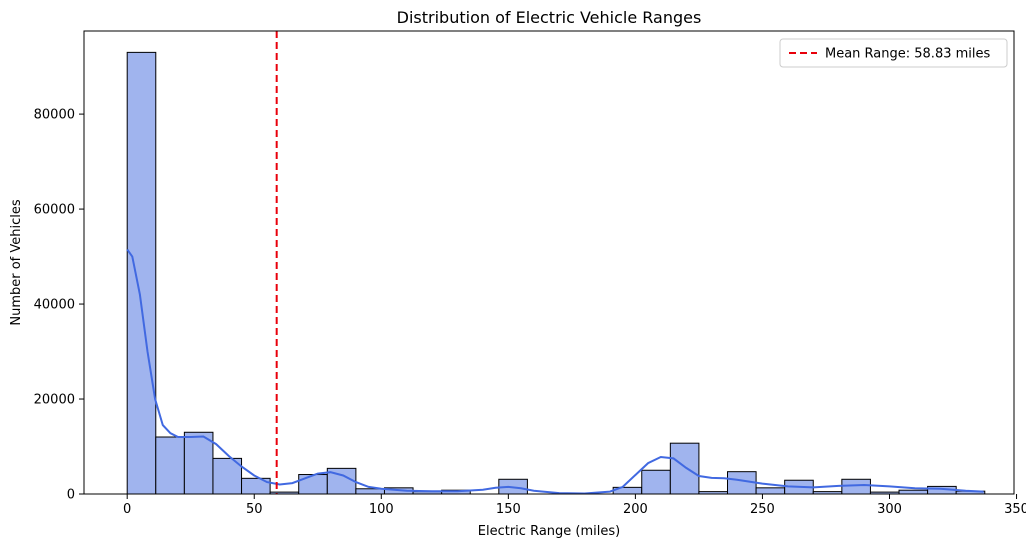  I want to click on y-tick-label: 80000, so click(54, 115).